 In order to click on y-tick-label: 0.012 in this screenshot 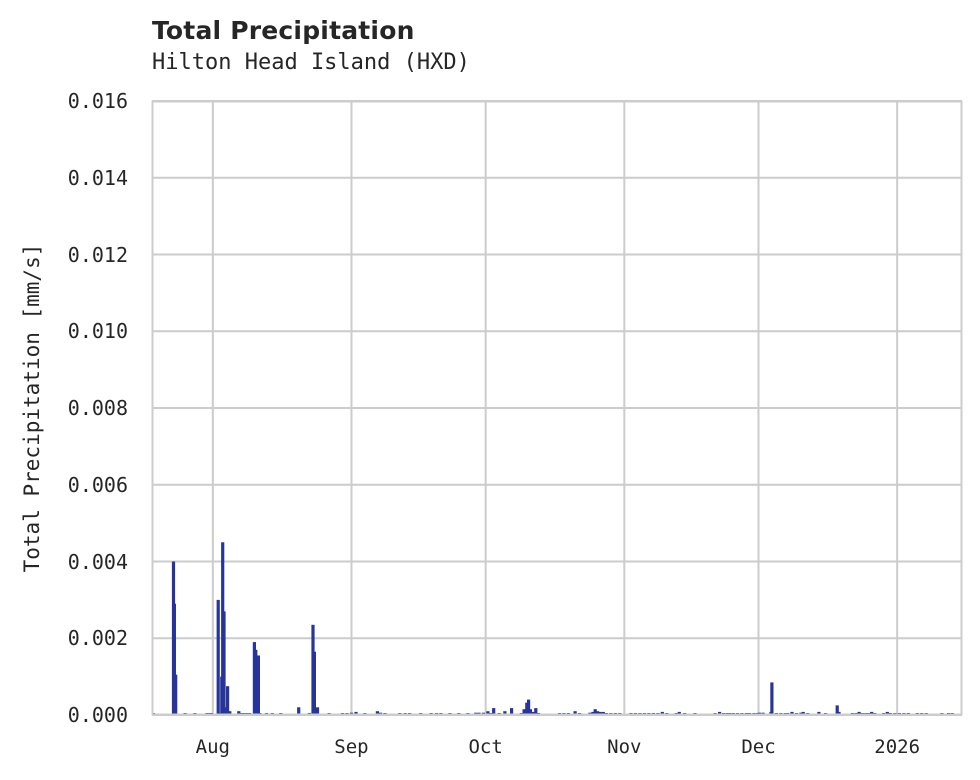, I will do `click(97, 254)`.